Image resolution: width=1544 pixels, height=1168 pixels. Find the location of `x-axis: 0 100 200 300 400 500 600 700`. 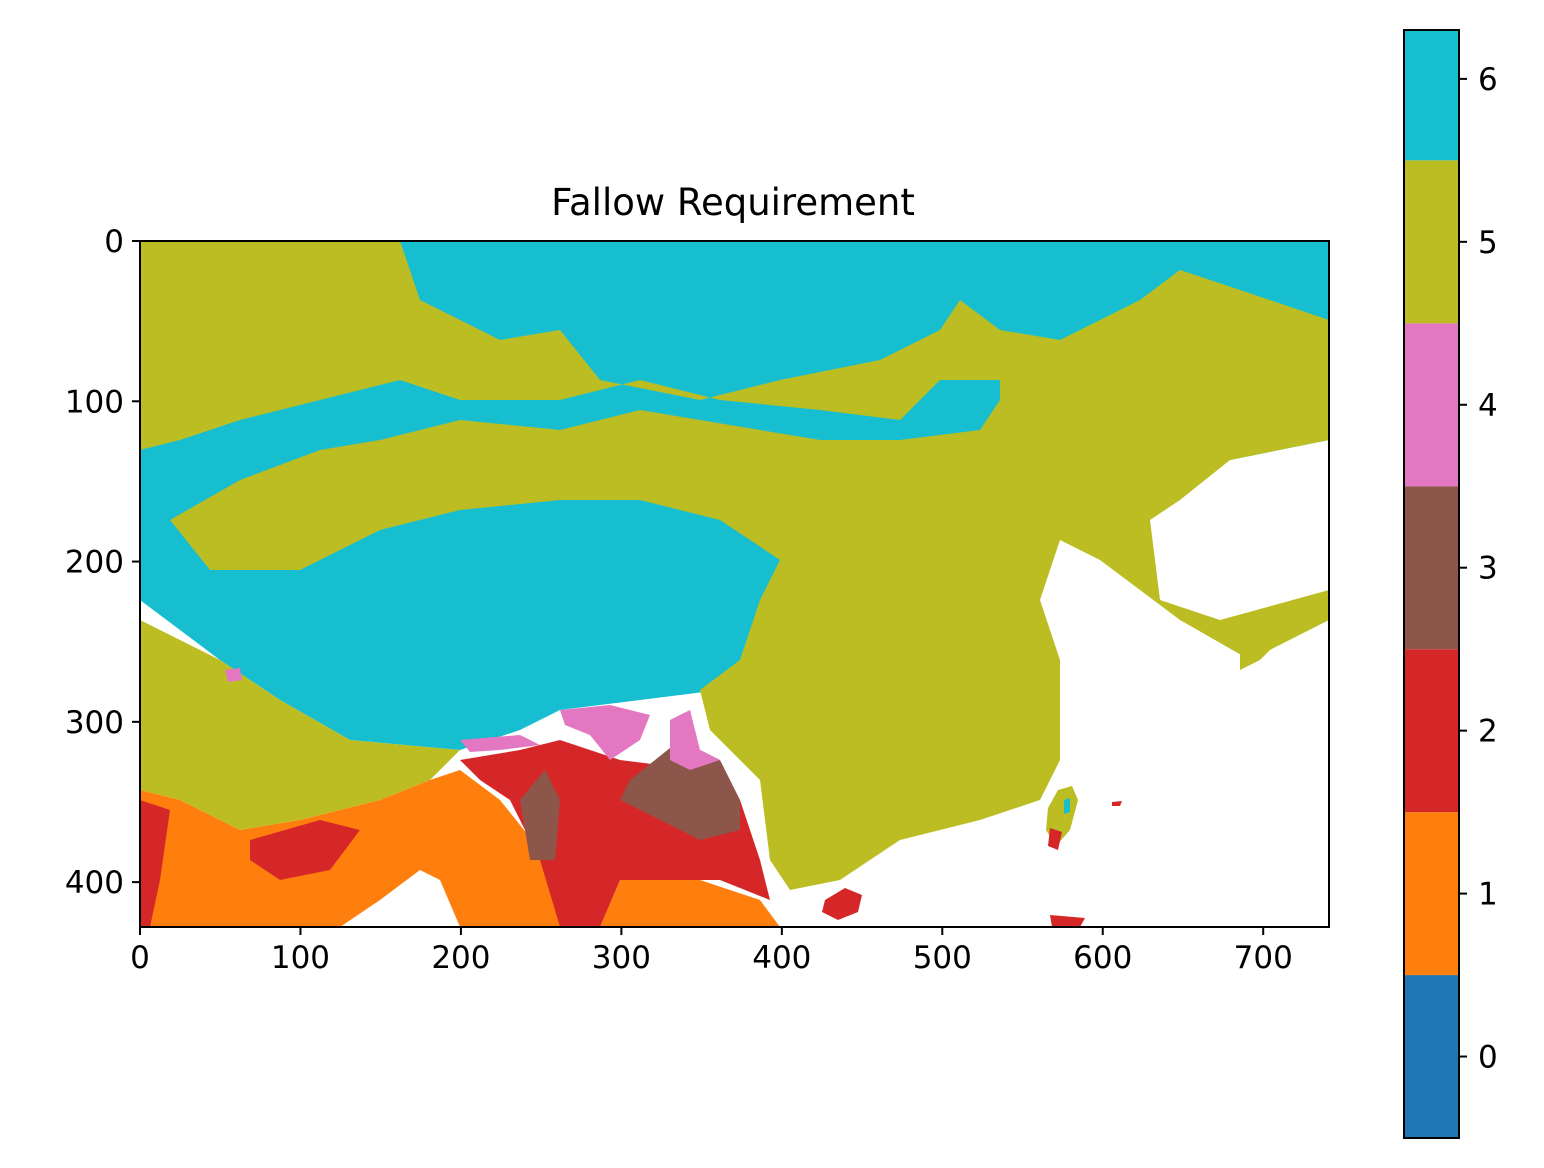

x-axis: 0 100 200 300 400 500 600 700 is located at coordinates (711, 951).